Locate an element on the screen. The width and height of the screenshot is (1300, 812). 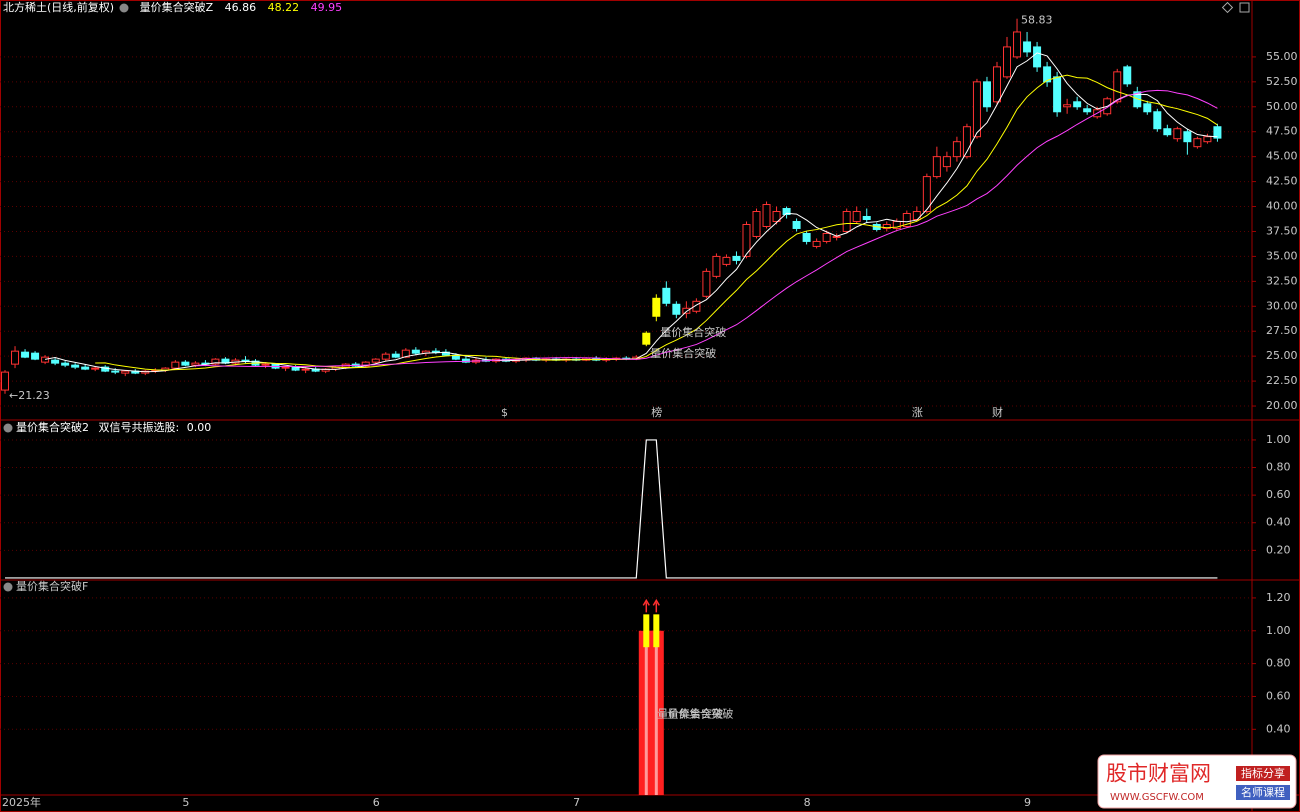
y-tick-label: 35.00 is located at coordinates (1282, 255).